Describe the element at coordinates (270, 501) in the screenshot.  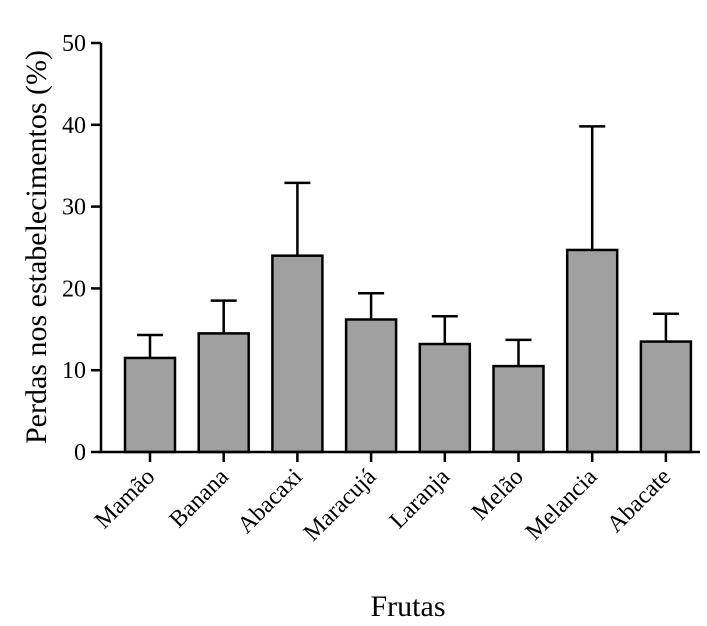
I see `x-tick-label: Abacaxi` at that location.